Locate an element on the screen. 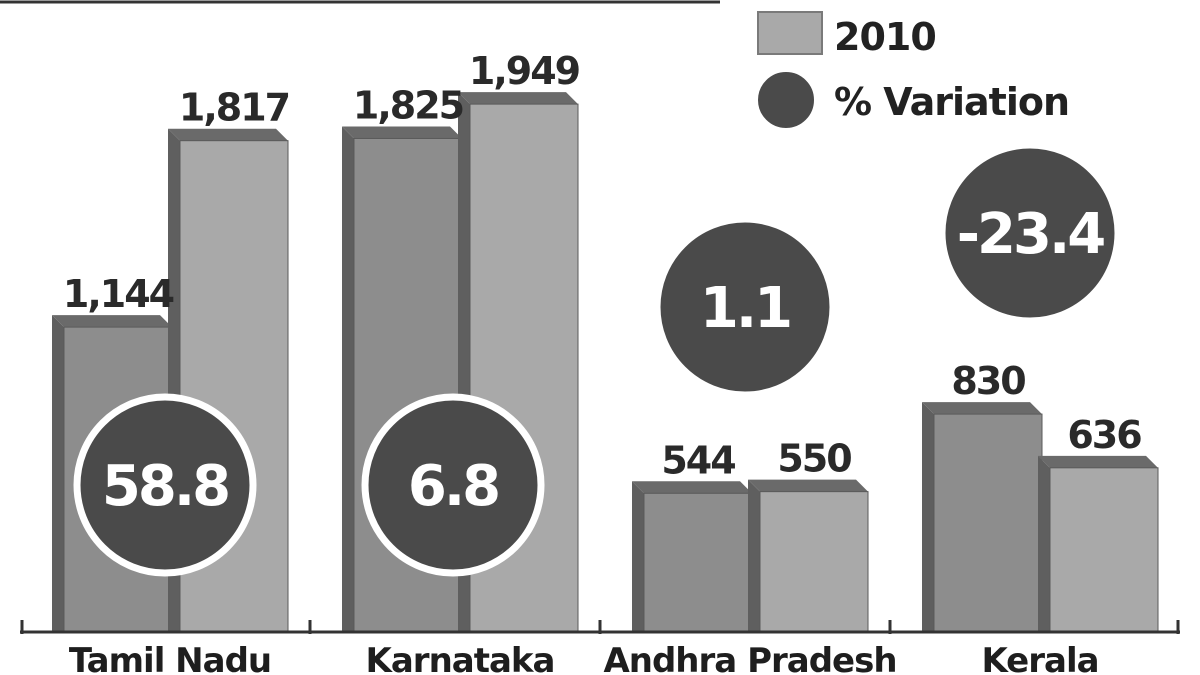 This screenshot has width=1200, height=675. variation-label-karnataka: 6.8 is located at coordinates (453, 486).